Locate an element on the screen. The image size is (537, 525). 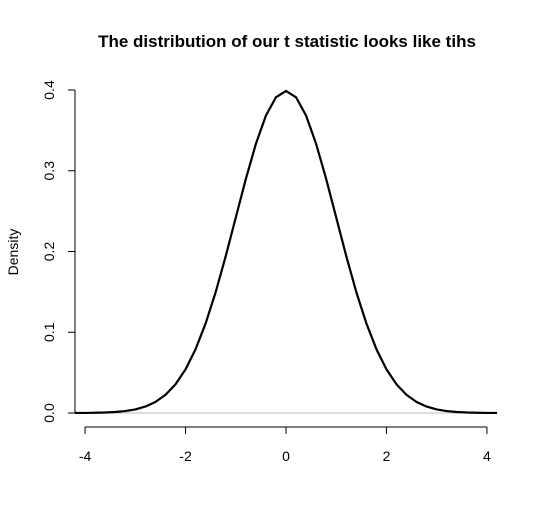
x-tick-label: 4 is located at coordinates (487, 456).